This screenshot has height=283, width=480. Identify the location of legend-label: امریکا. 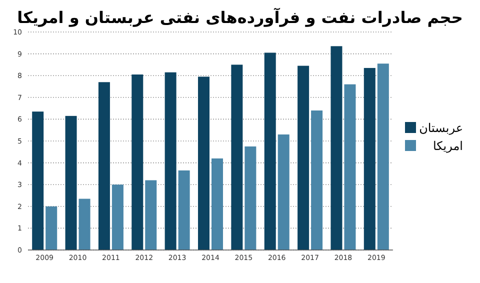
(447, 146).